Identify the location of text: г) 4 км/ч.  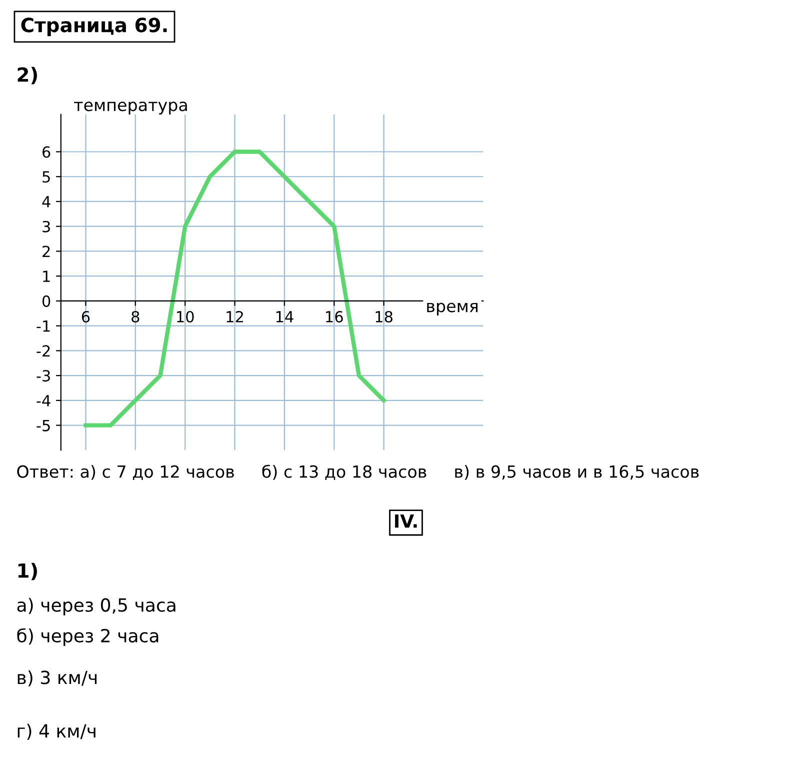
(57, 732).